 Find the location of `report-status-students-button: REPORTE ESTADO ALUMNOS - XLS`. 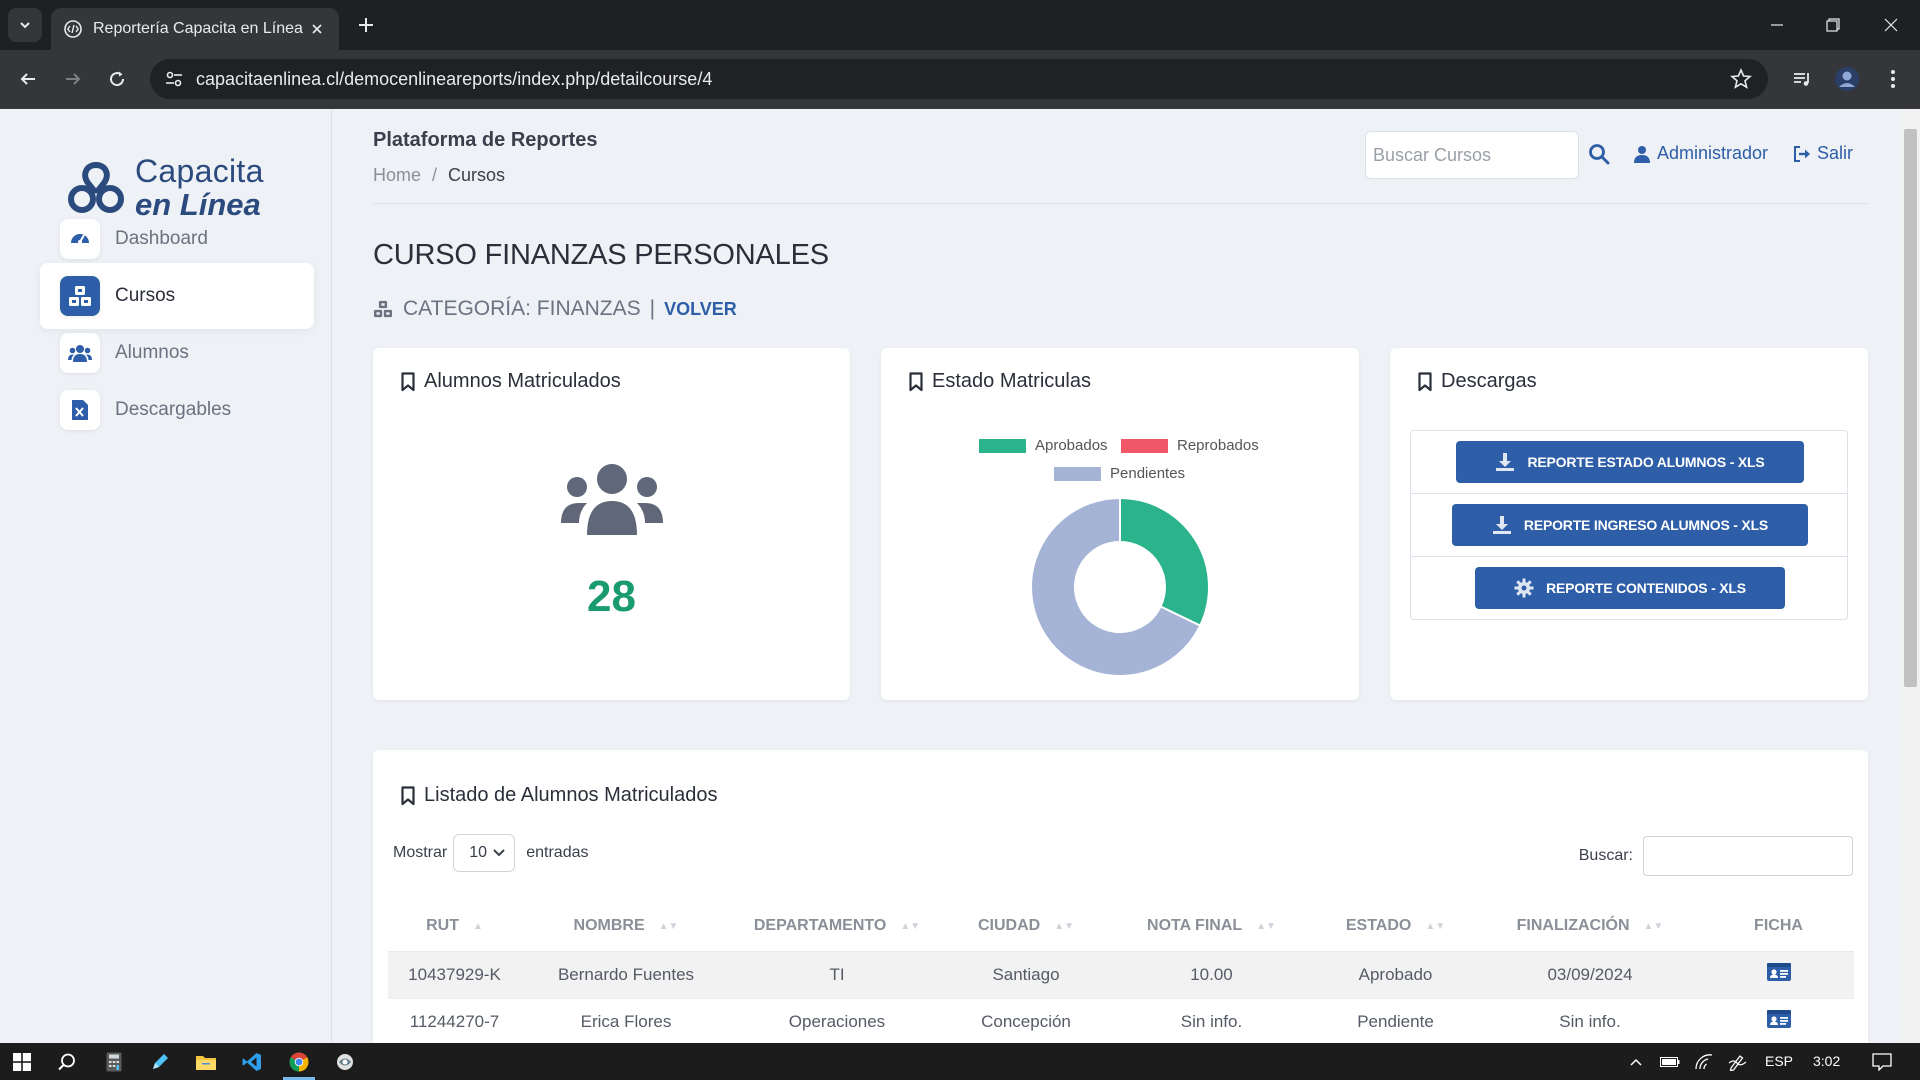

report-status-students-button: REPORTE ESTADO ALUMNOS - XLS is located at coordinates (1630, 462).